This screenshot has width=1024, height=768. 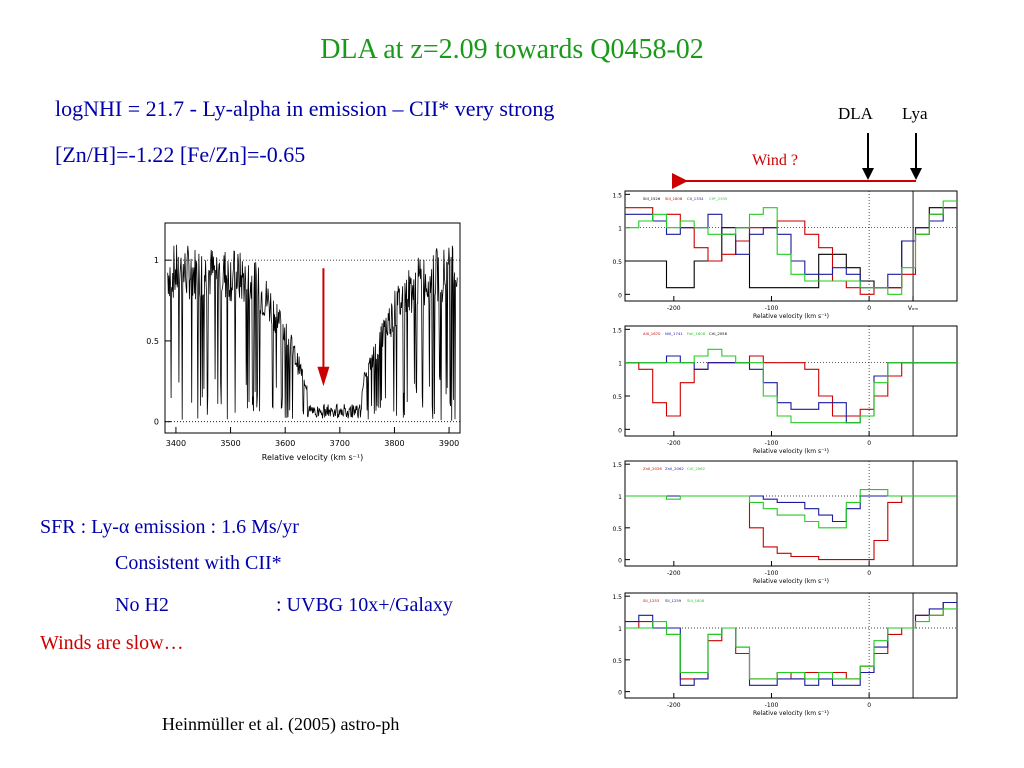 What do you see at coordinates (673, 600) in the screenshot?
I see `legend-label: SII_1259` at bounding box center [673, 600].